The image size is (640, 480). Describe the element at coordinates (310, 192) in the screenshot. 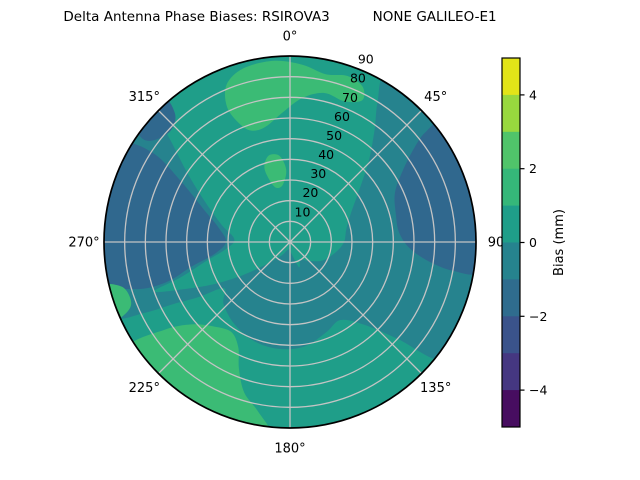

I see `radial-tick-label: 20` at that location.